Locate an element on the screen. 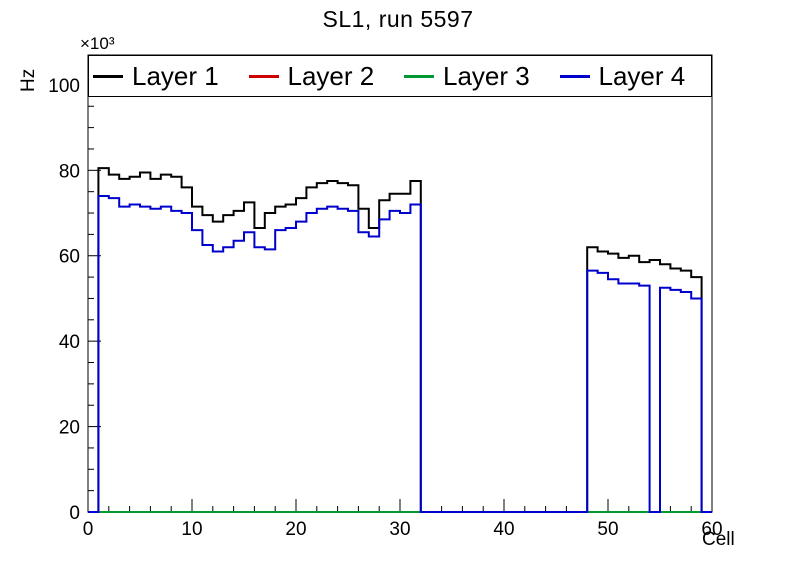  svg-text: 50 is located at coordinates (607, 529).